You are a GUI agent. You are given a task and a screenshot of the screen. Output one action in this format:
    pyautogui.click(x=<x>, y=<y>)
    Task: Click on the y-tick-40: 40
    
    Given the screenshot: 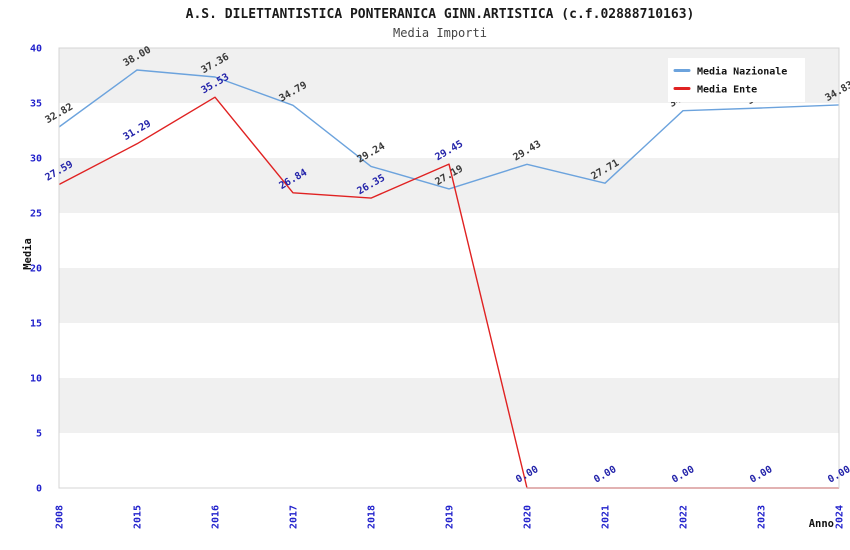 What is the action you would take?
    pyautogui.click(x=36, y=49)
    